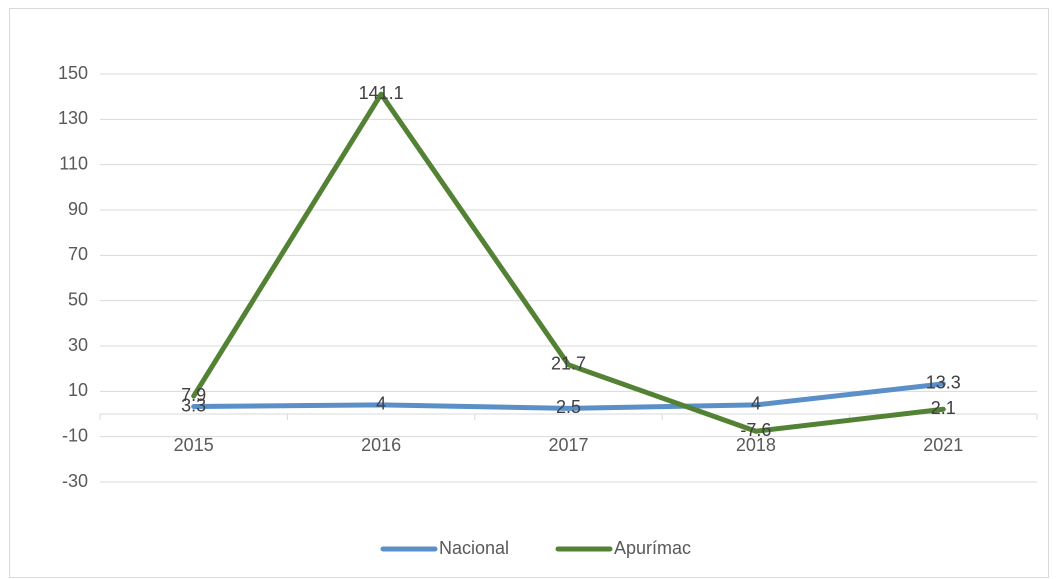 The width and height of the screenshot is (1057, 579). I want to click on x-tick-label: 2021, so click(943, 445).